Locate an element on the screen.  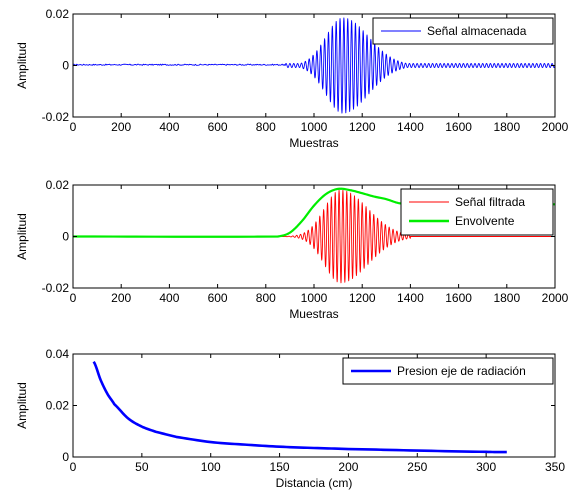
data-layer is located at coordinates (299, 407).